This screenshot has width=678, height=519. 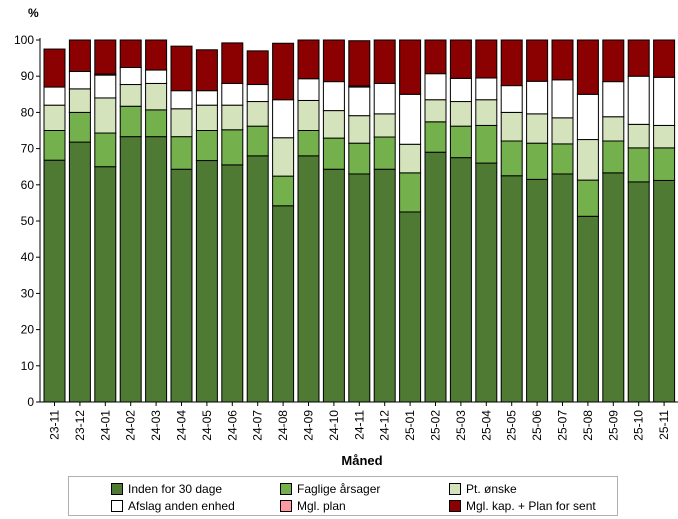 I want to click on x-tick-label: 24-12, so click(x=385, y=425).